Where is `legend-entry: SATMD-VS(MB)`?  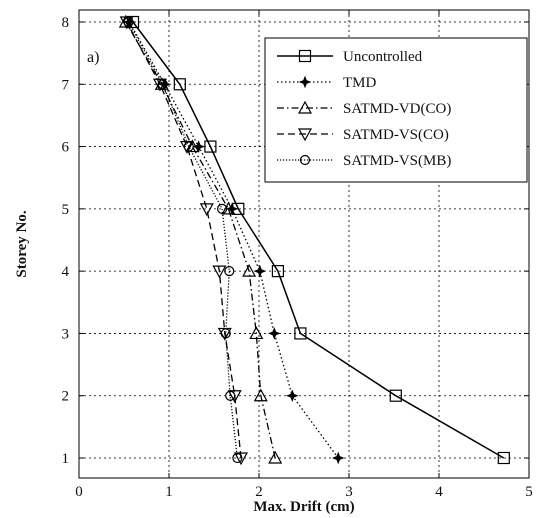
legend-entry: SATMD-VS(MB) is located at coordinates (364, 161).